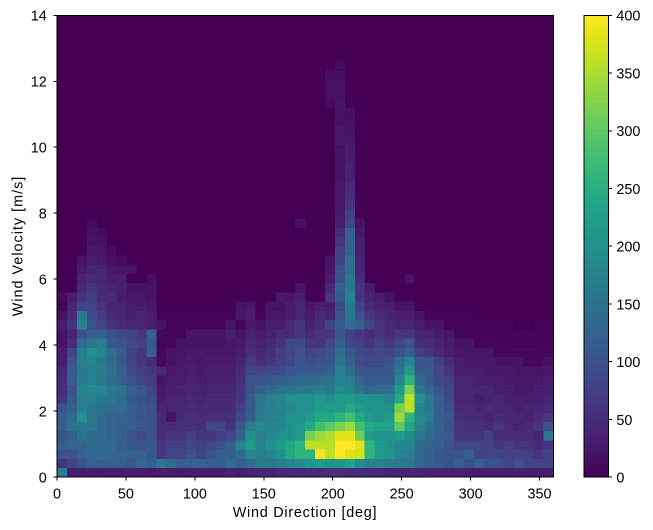  I want to click on svg-text: 6, so click(43, 281).